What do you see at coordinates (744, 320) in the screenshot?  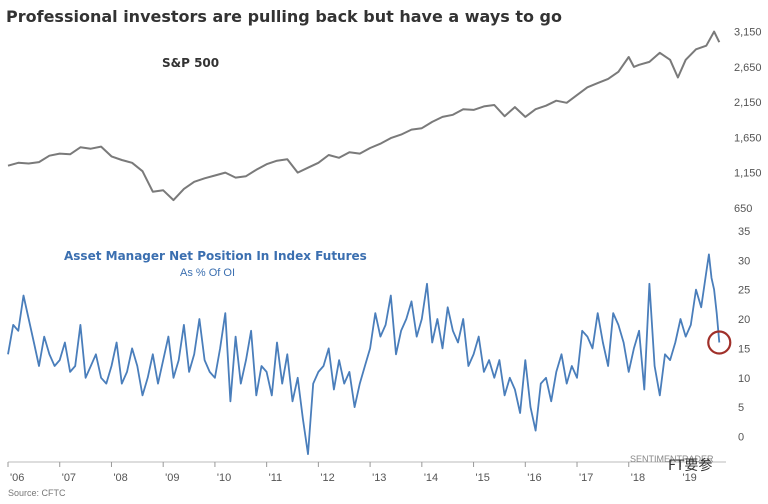 I see `am-y-tick-label: 20` at bounding box center [744, 320].